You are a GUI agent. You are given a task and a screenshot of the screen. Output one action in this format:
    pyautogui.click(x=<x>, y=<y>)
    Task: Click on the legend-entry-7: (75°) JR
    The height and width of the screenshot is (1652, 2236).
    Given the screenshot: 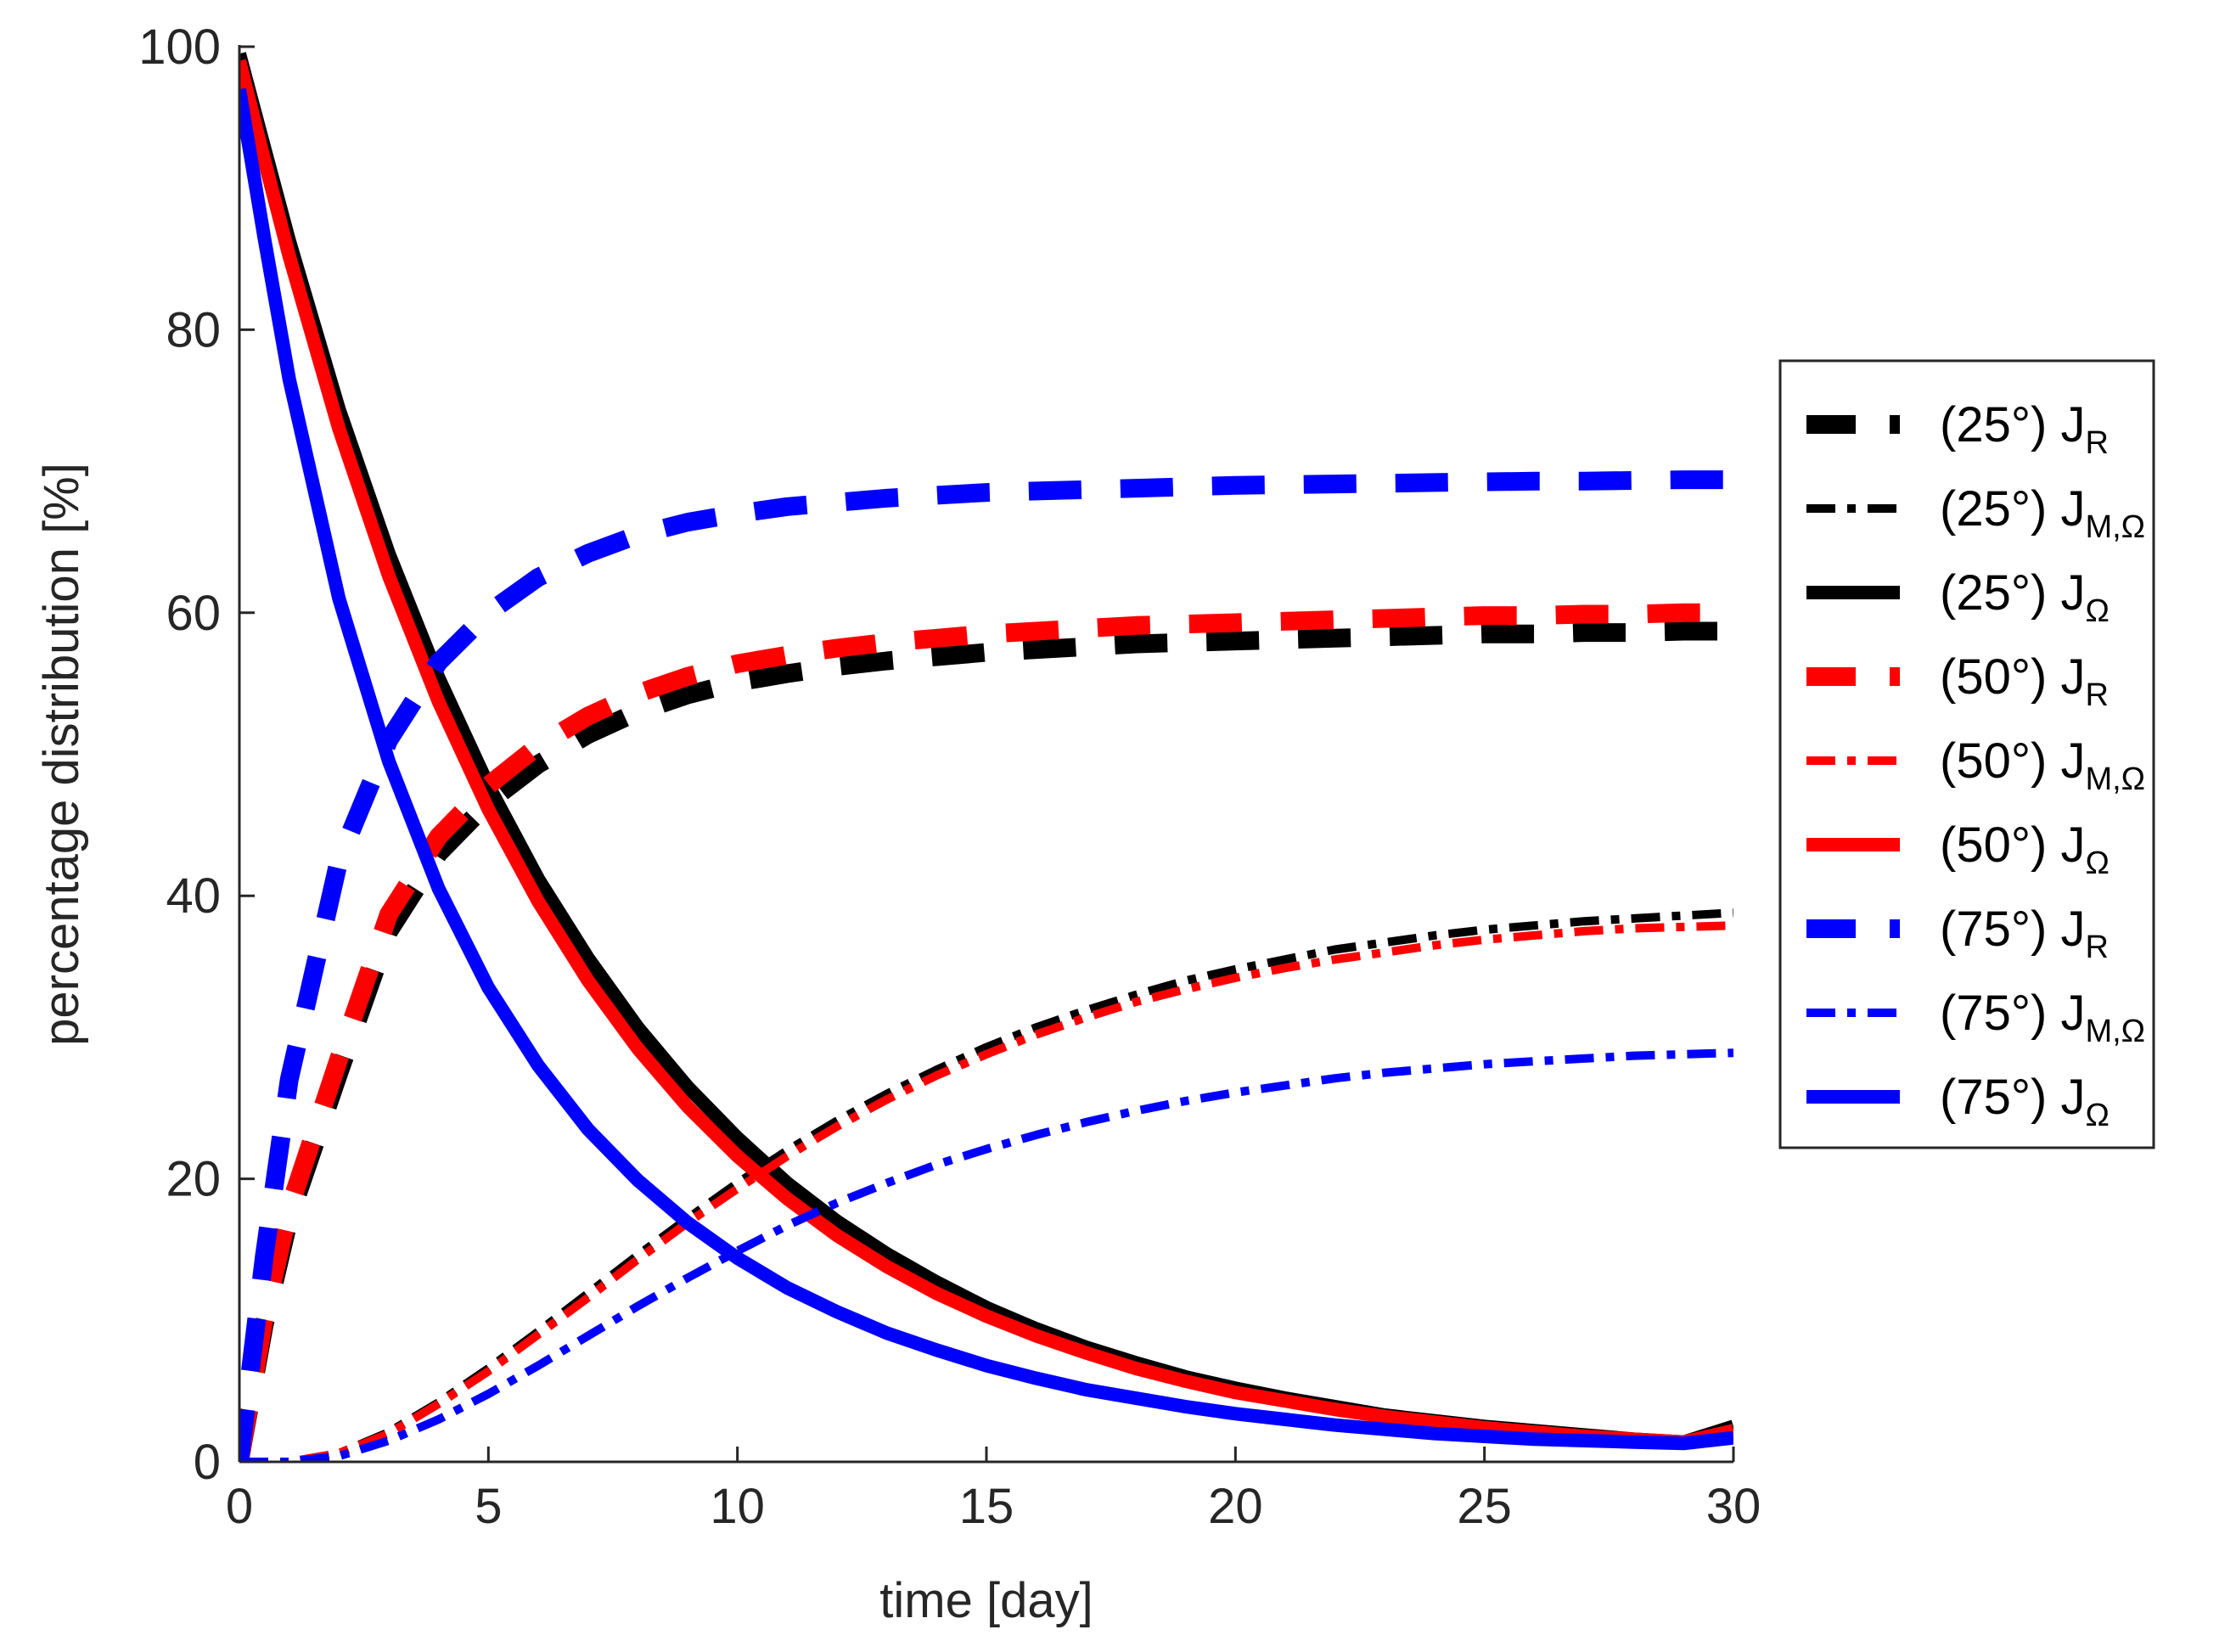 What is the action you would take?
    pyautogui.click(x=2024, y=934)
    